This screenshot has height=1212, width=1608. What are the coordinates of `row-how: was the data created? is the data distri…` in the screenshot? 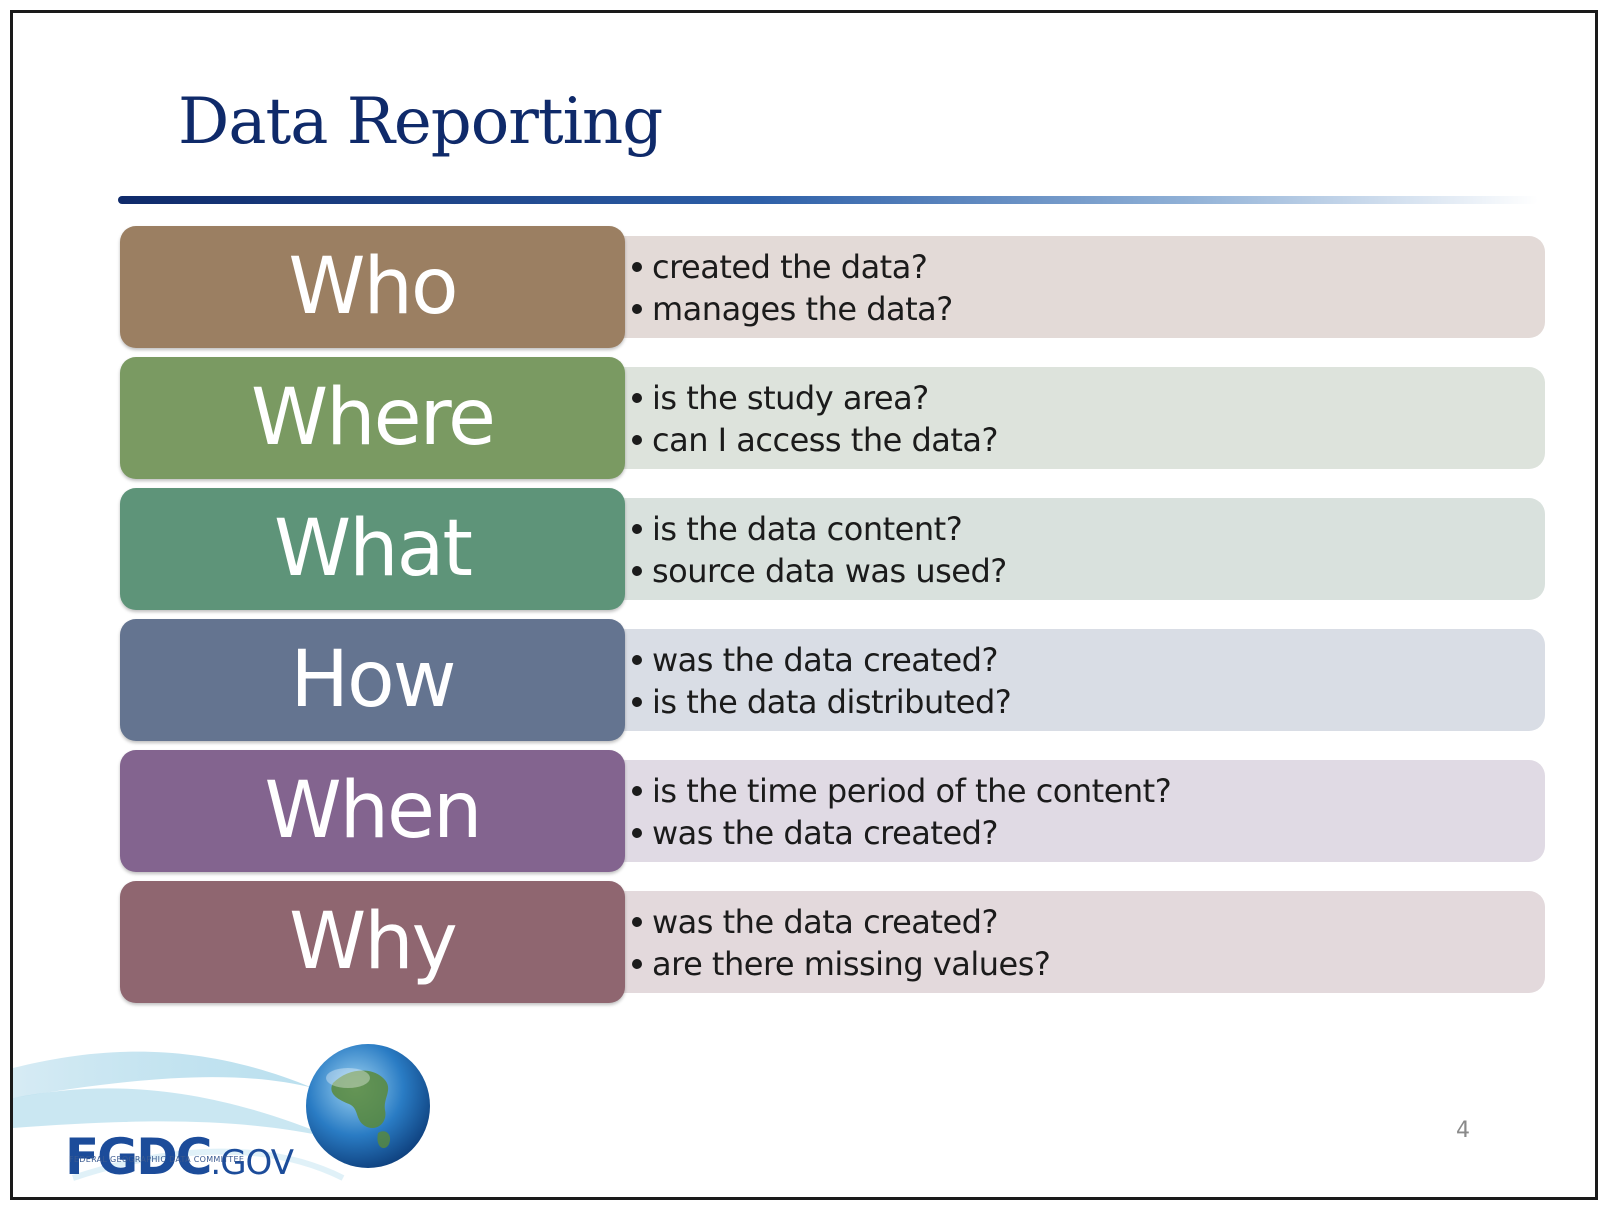 It's located at (837, 680).